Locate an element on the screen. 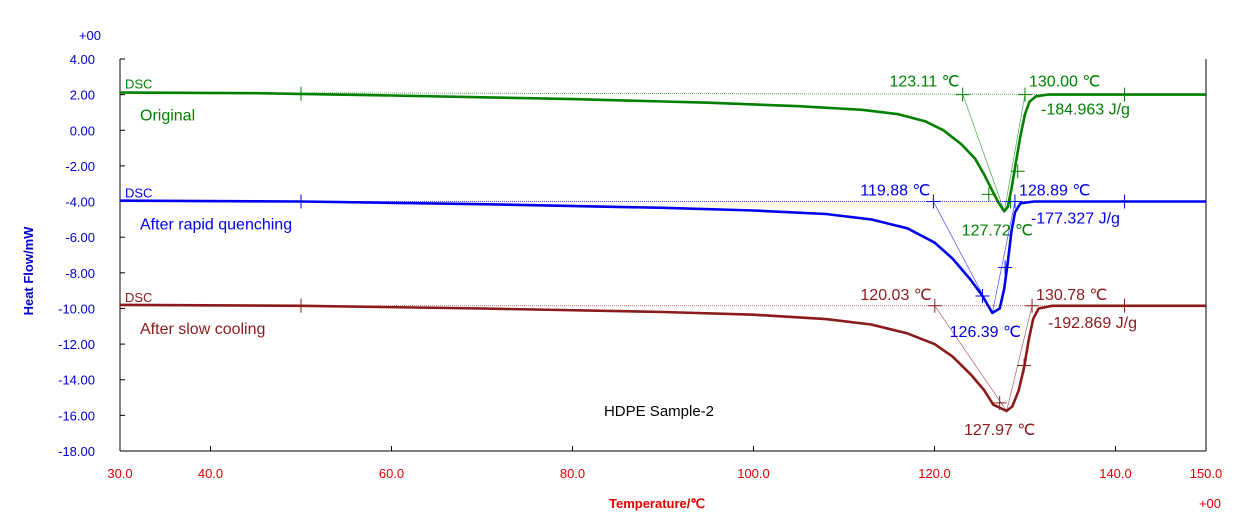 The width and height of the screenshot is (1242, 528). x-axis-label: Temperature/℃ is located at coordinates (657, 503).